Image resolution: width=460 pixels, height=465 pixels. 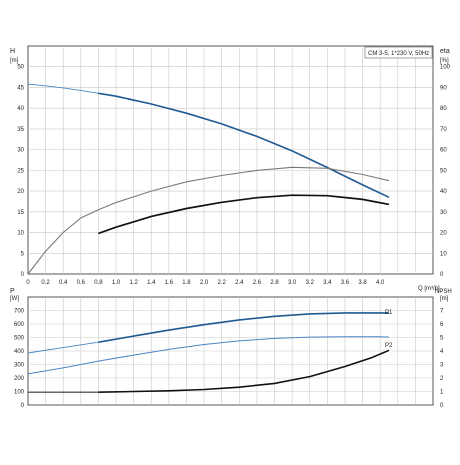 What do you see at coordinates (12, 291) in the screenshot?
I see `bottom-left-axis-label: P` at bounding box center [12, 291].